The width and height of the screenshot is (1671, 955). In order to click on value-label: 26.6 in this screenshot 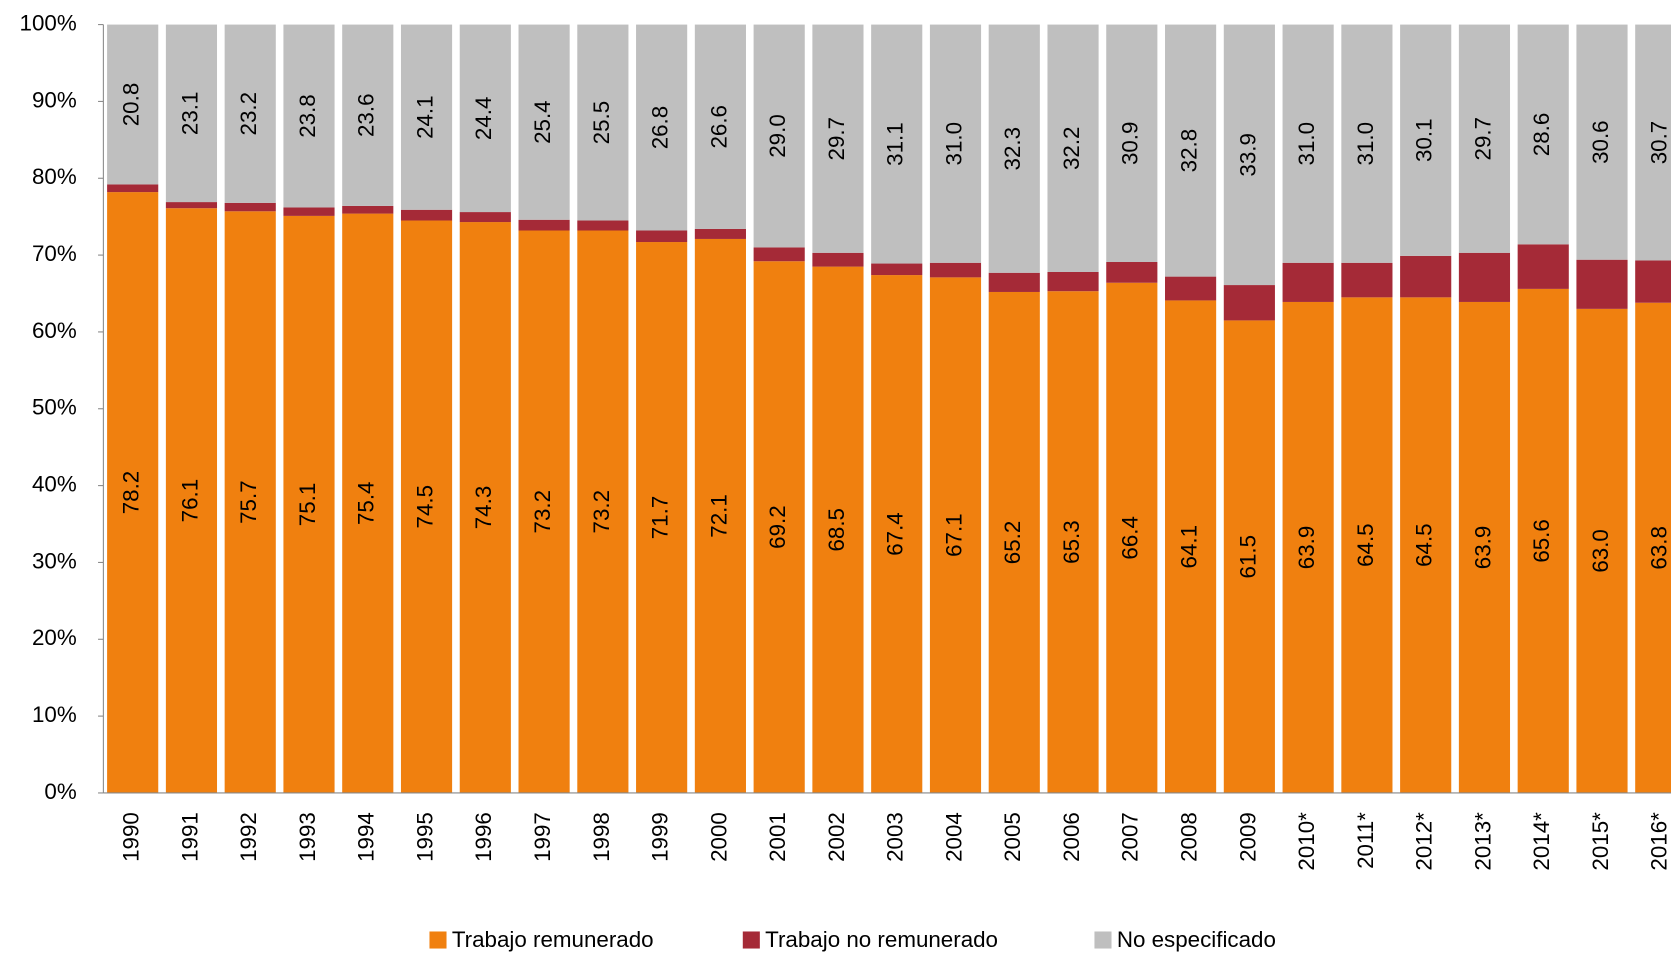, I will do `click(718, 127)`.